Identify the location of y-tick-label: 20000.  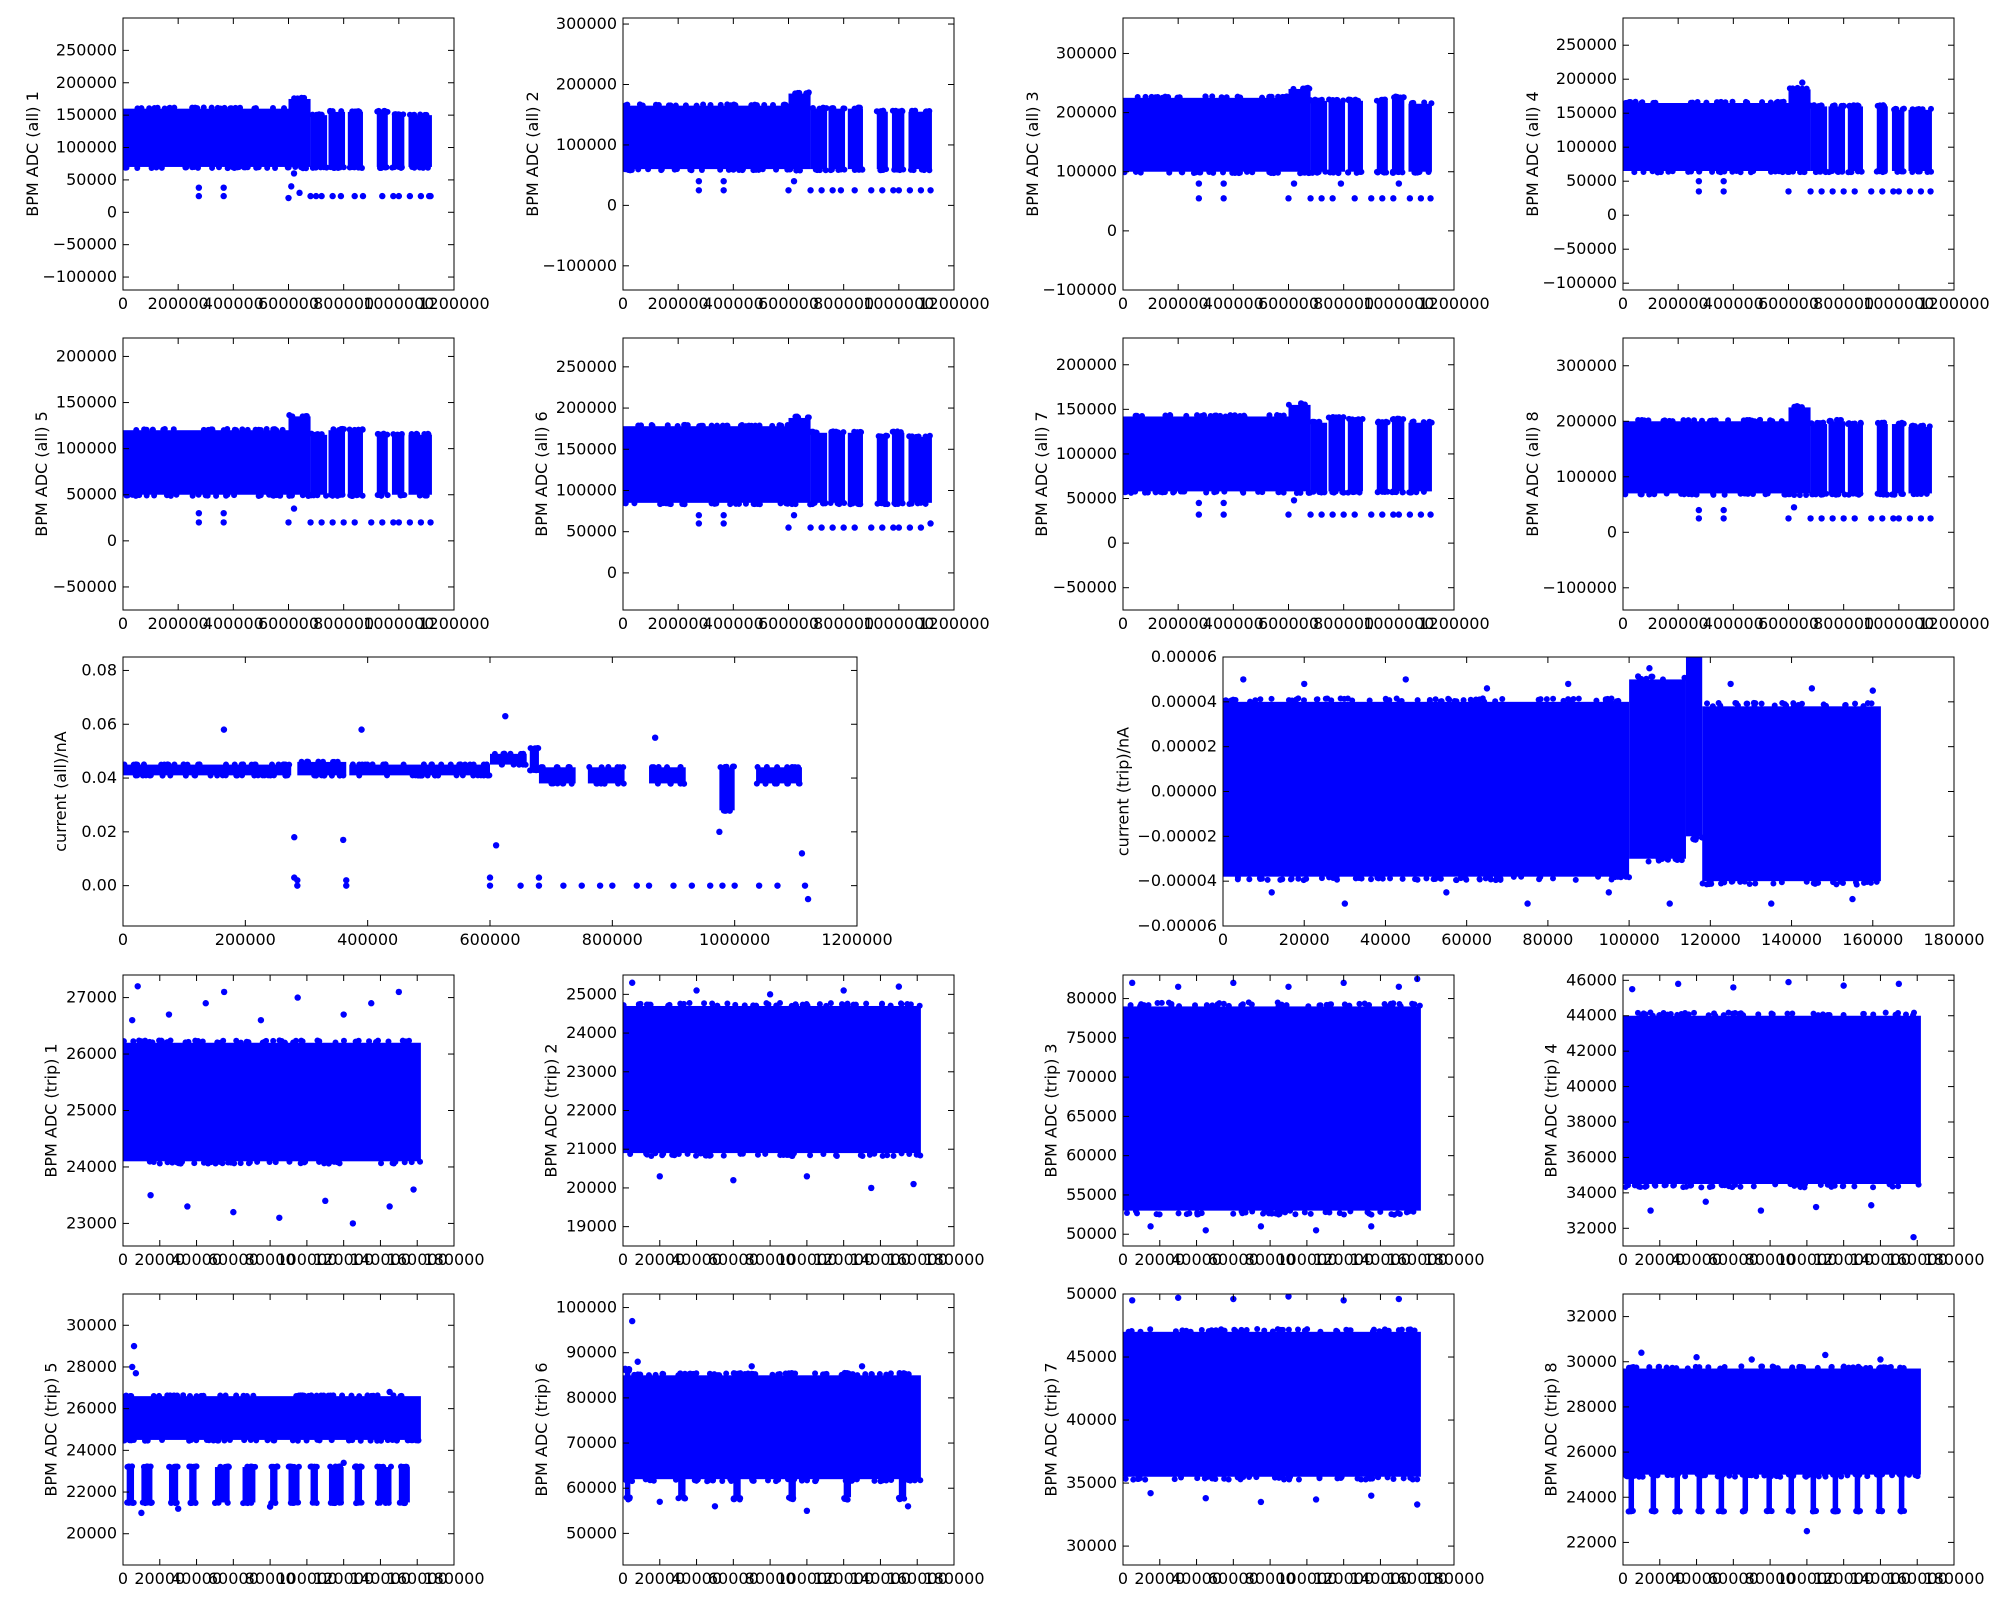
(591, 1187).